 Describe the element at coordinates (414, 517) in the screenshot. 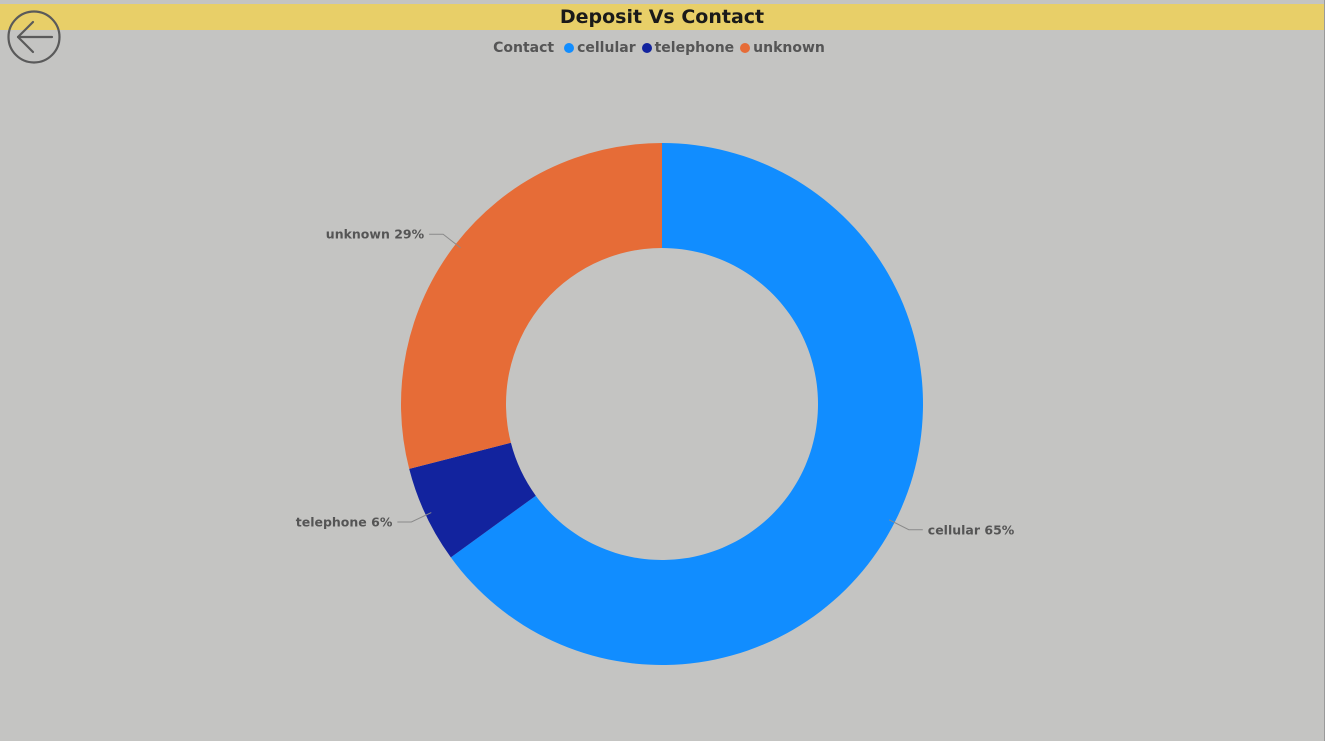

I see `leader-line-telephone` at that location.